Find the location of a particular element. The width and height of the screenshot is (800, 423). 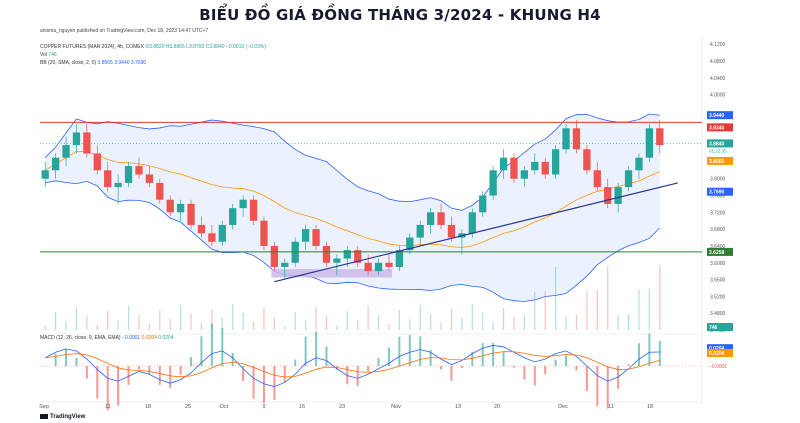

tradingview-logo-icon is located at coordinates (44, 416).